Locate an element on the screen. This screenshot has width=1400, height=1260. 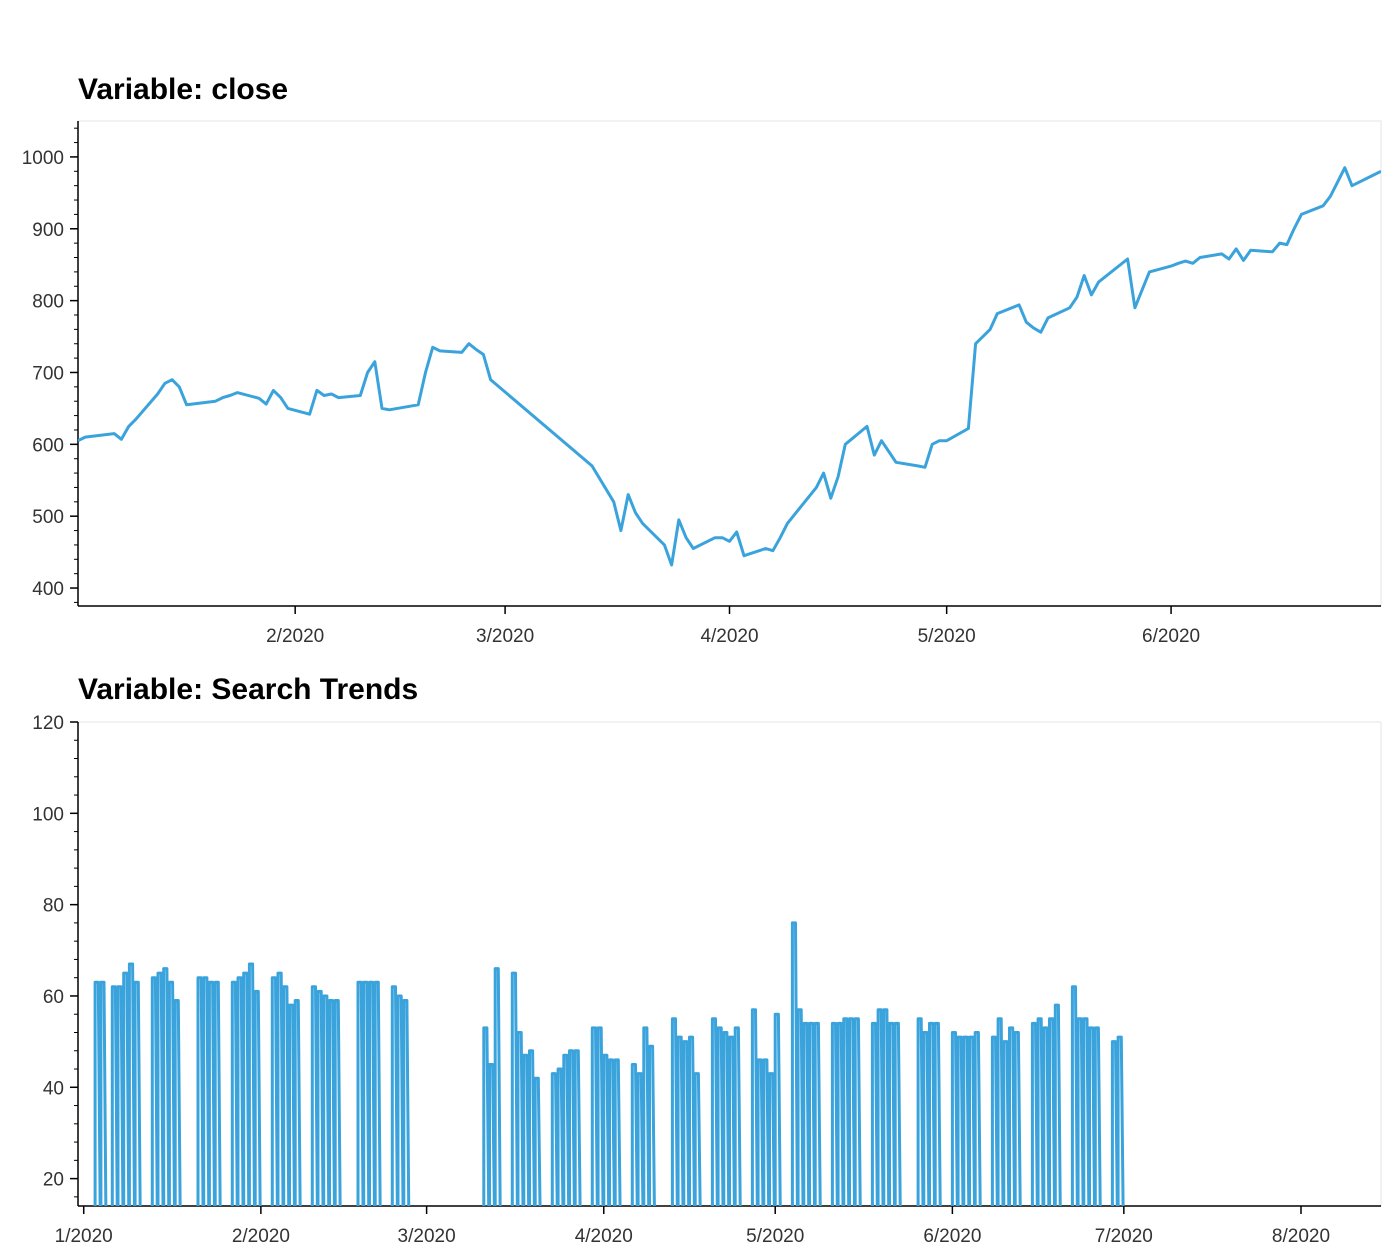
variable-search-trends-x-tick-label: 2/2020 is located at coordinates (261, 1236).